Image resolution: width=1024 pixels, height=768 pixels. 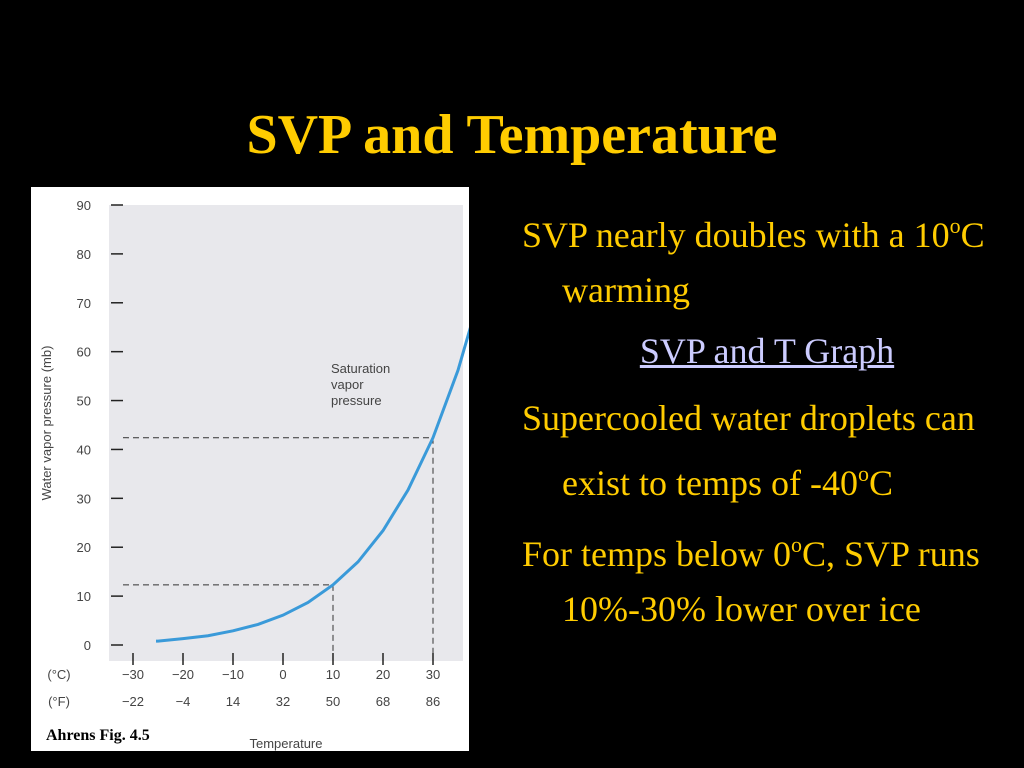 I want to click on x-tick-label-c: −10, so click(x=233, y=674).